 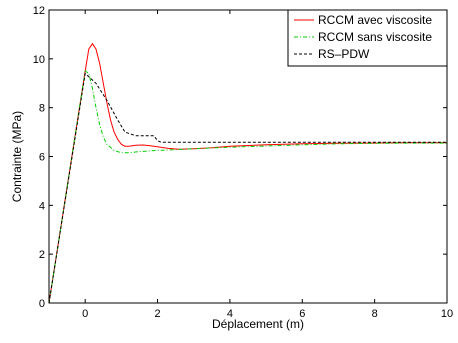 I want to click on y-tick-label: 12, so click(x=39, y=11).